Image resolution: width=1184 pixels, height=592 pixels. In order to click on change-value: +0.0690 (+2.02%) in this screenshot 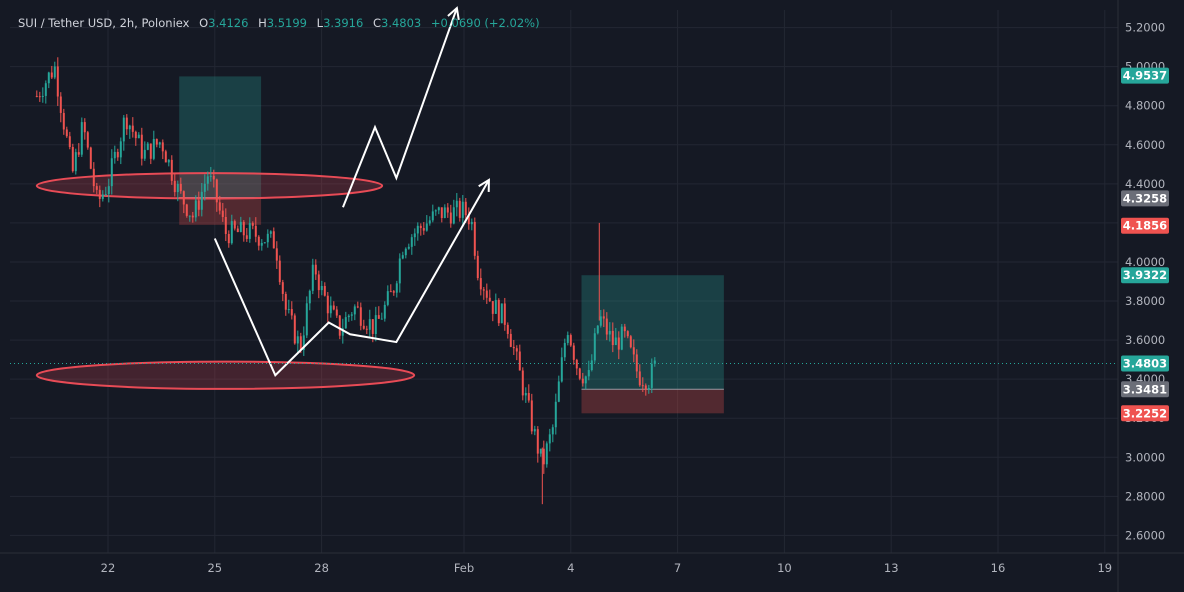, I will do `click(485, 23)`.